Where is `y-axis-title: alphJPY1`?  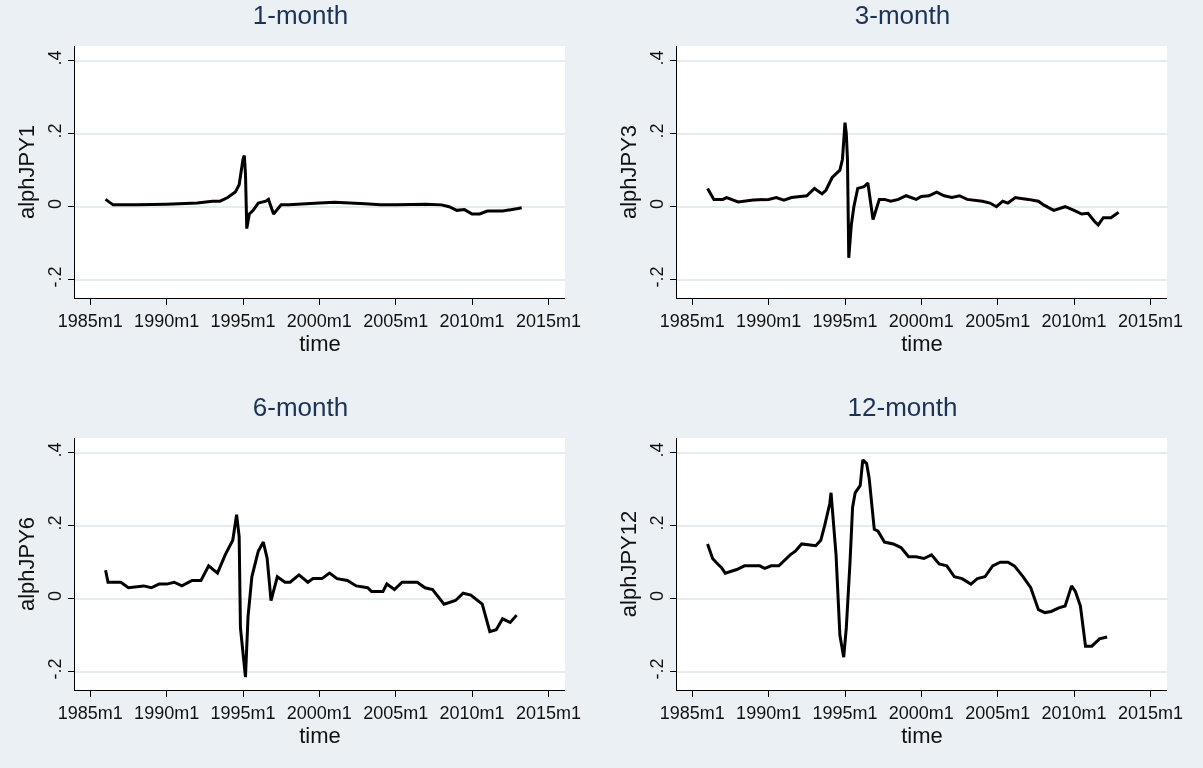 y-axis-title: alphJPY1 is located at coordinates (26, 172).